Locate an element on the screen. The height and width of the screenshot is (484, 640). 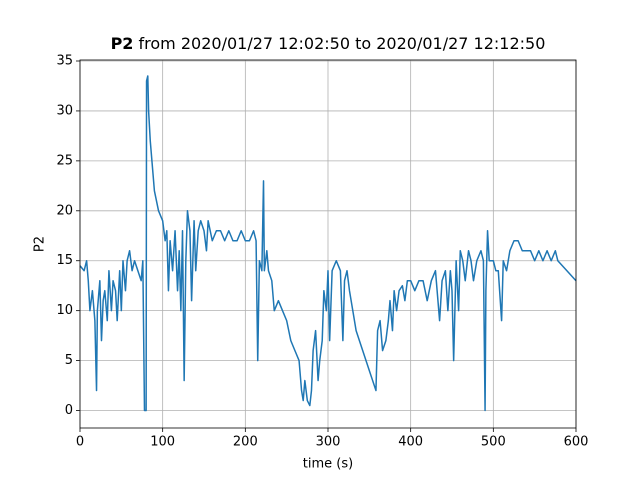
y-tick-label: 30 is located at coordinates (64, 110).